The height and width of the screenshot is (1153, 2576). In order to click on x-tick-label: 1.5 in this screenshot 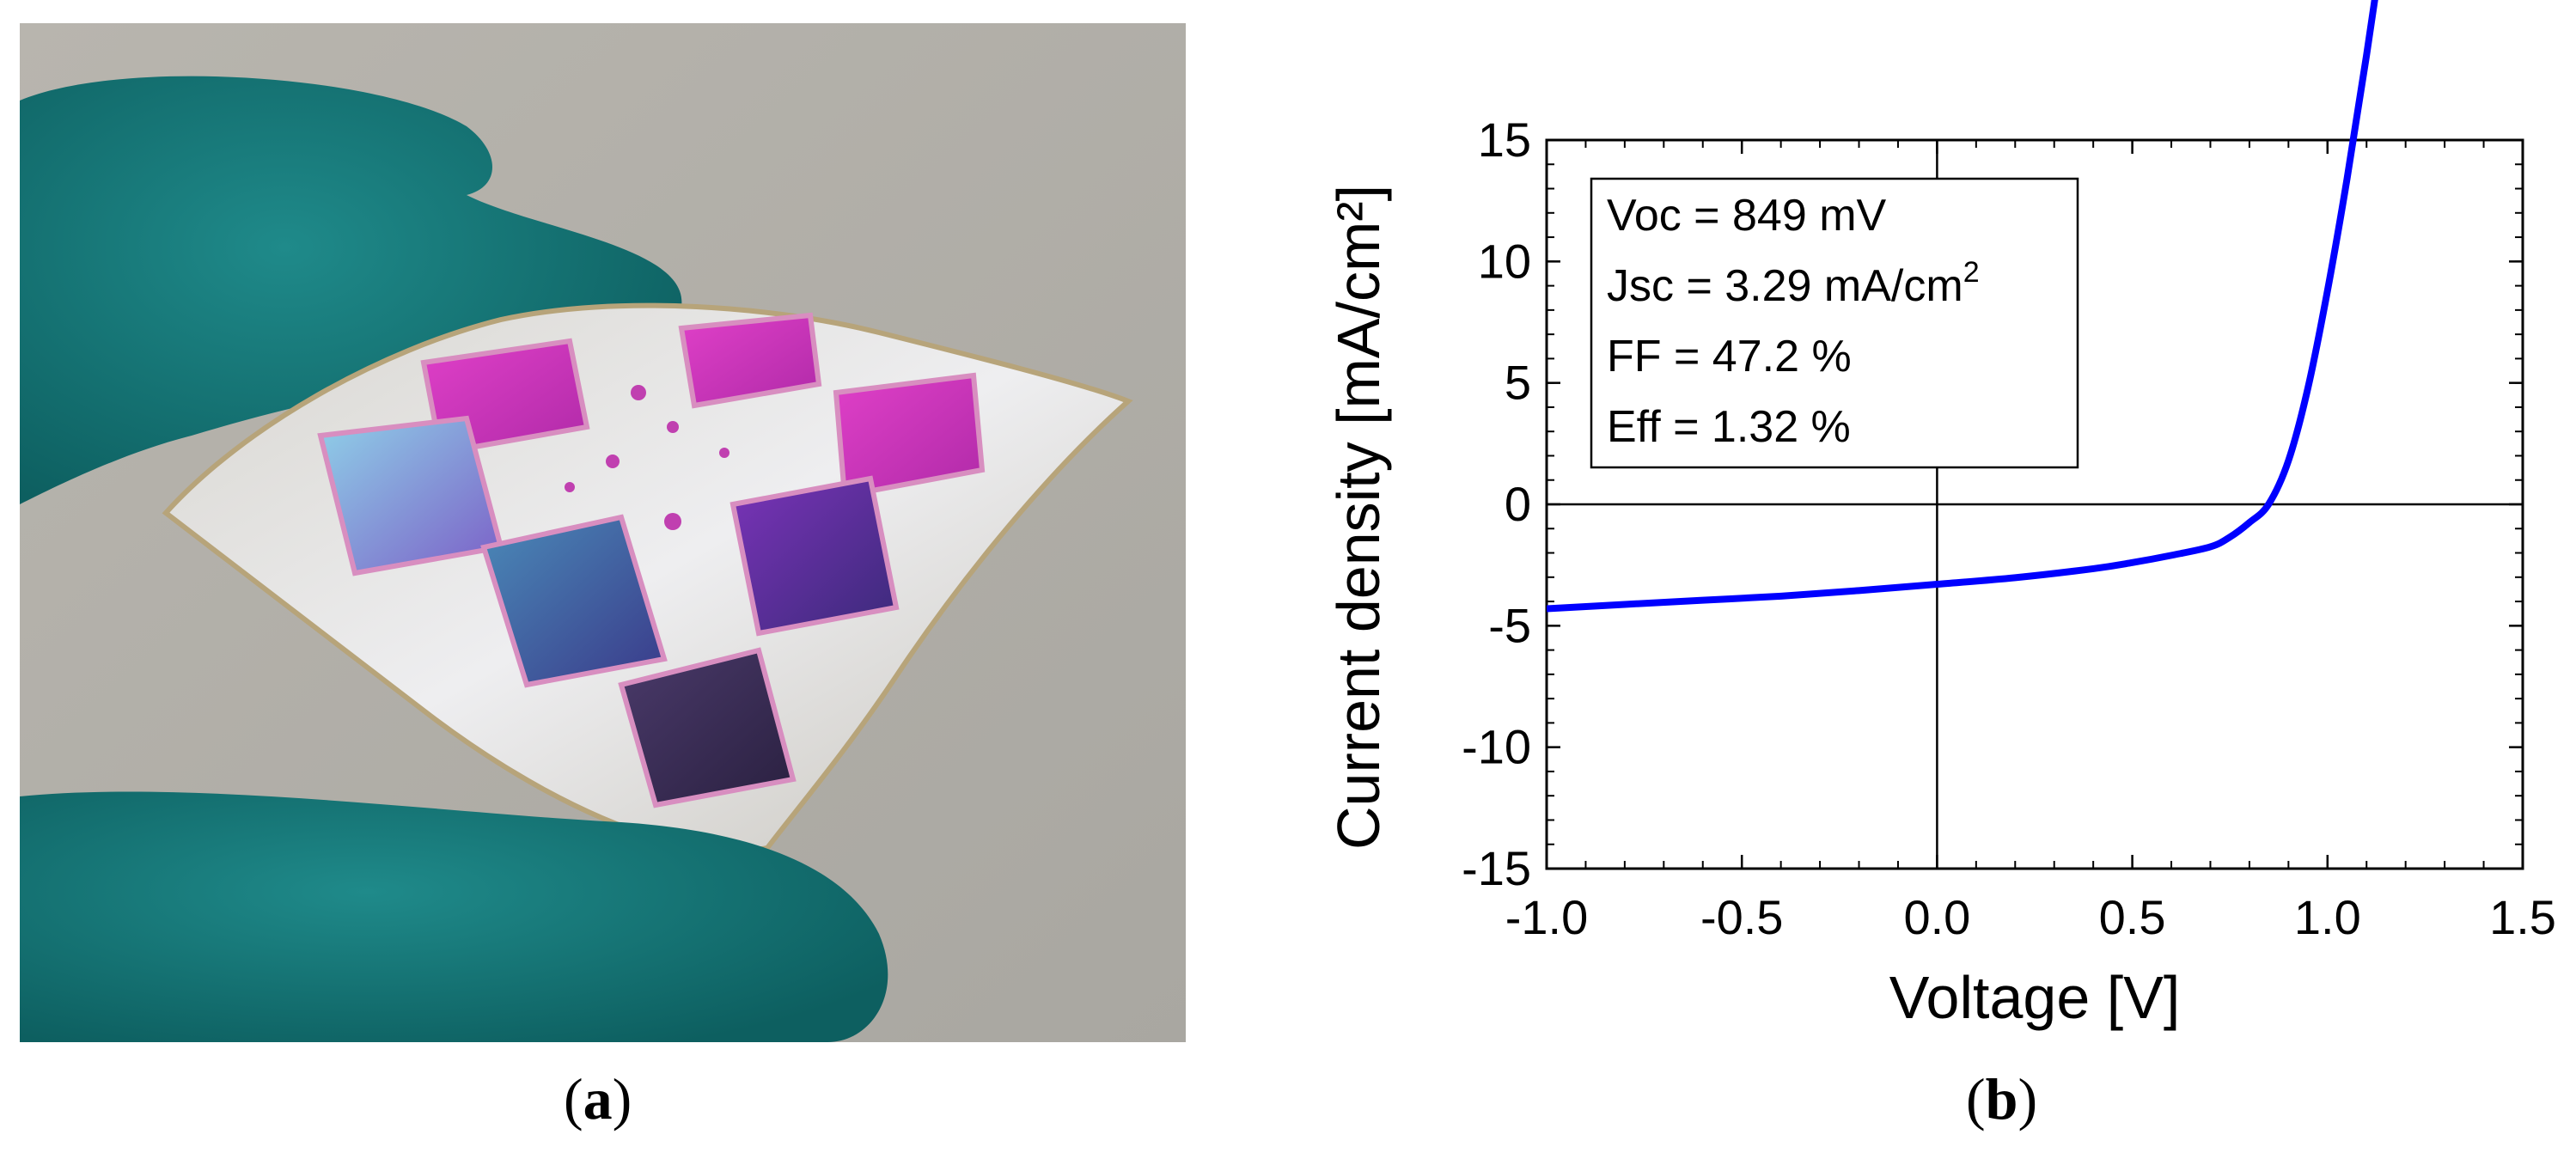, I will do `click(2522, 917)`.